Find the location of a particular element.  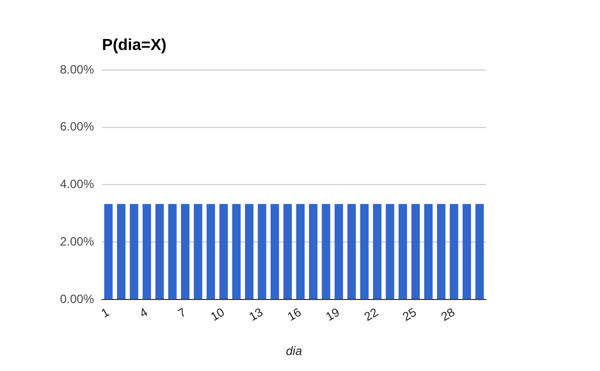

x-tick-label: 7 is located at coordinates (182, 312).